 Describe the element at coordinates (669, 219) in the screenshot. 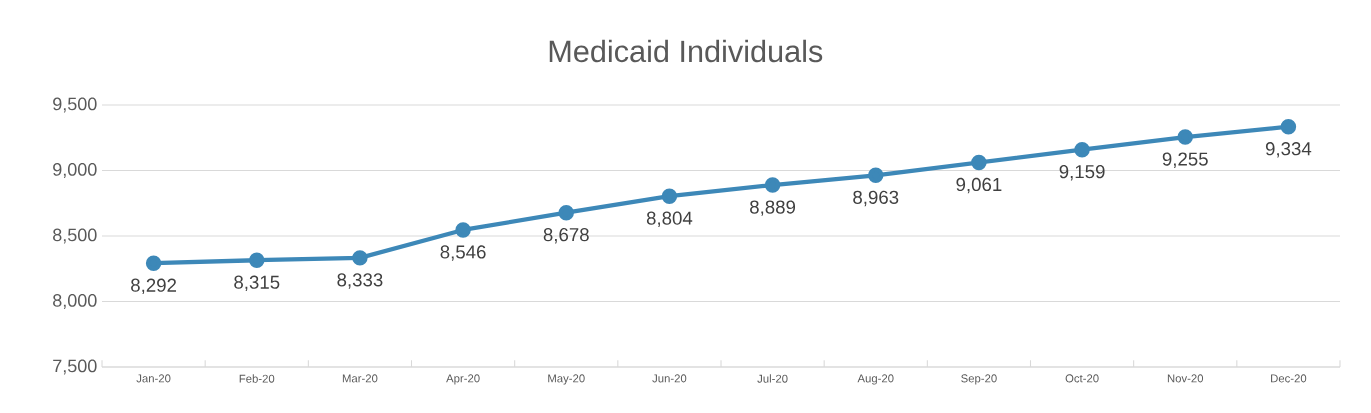

I see `data-label: 8,804` at that location.